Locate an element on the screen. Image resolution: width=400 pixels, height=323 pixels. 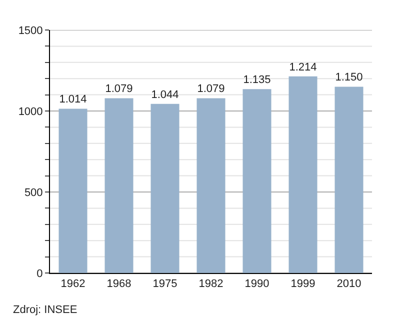
y-tick-label: 1000 is located at coordinates (30, 112).